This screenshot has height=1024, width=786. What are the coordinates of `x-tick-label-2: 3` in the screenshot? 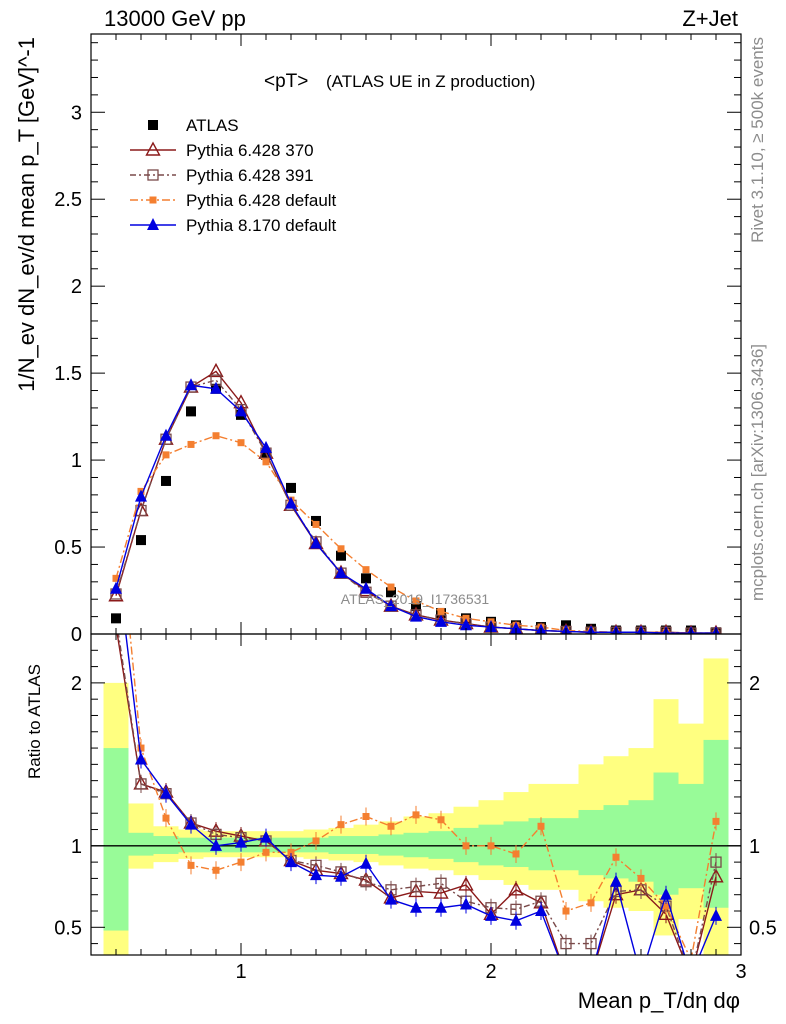 It's located at (740, 972).